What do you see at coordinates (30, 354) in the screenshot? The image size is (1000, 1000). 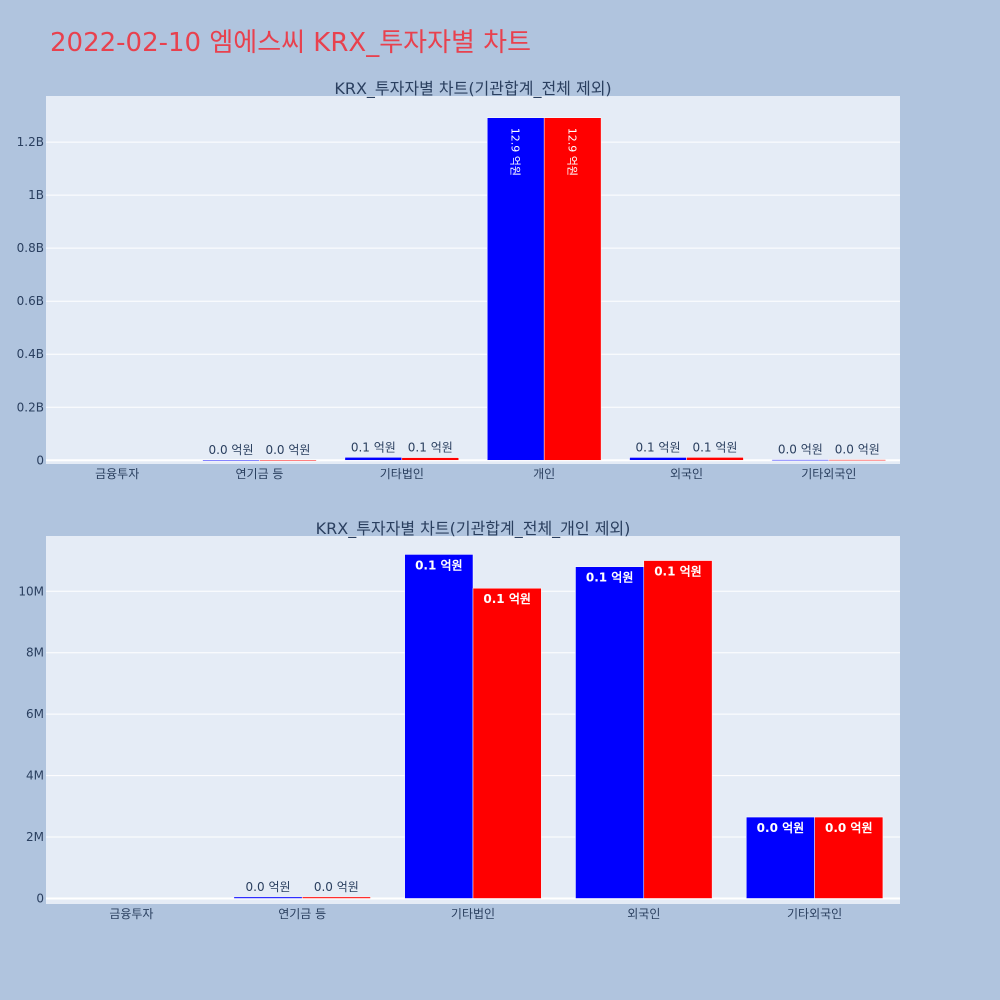 I see `y-tick-label: 0.4B` at bounding box center [30, 354].